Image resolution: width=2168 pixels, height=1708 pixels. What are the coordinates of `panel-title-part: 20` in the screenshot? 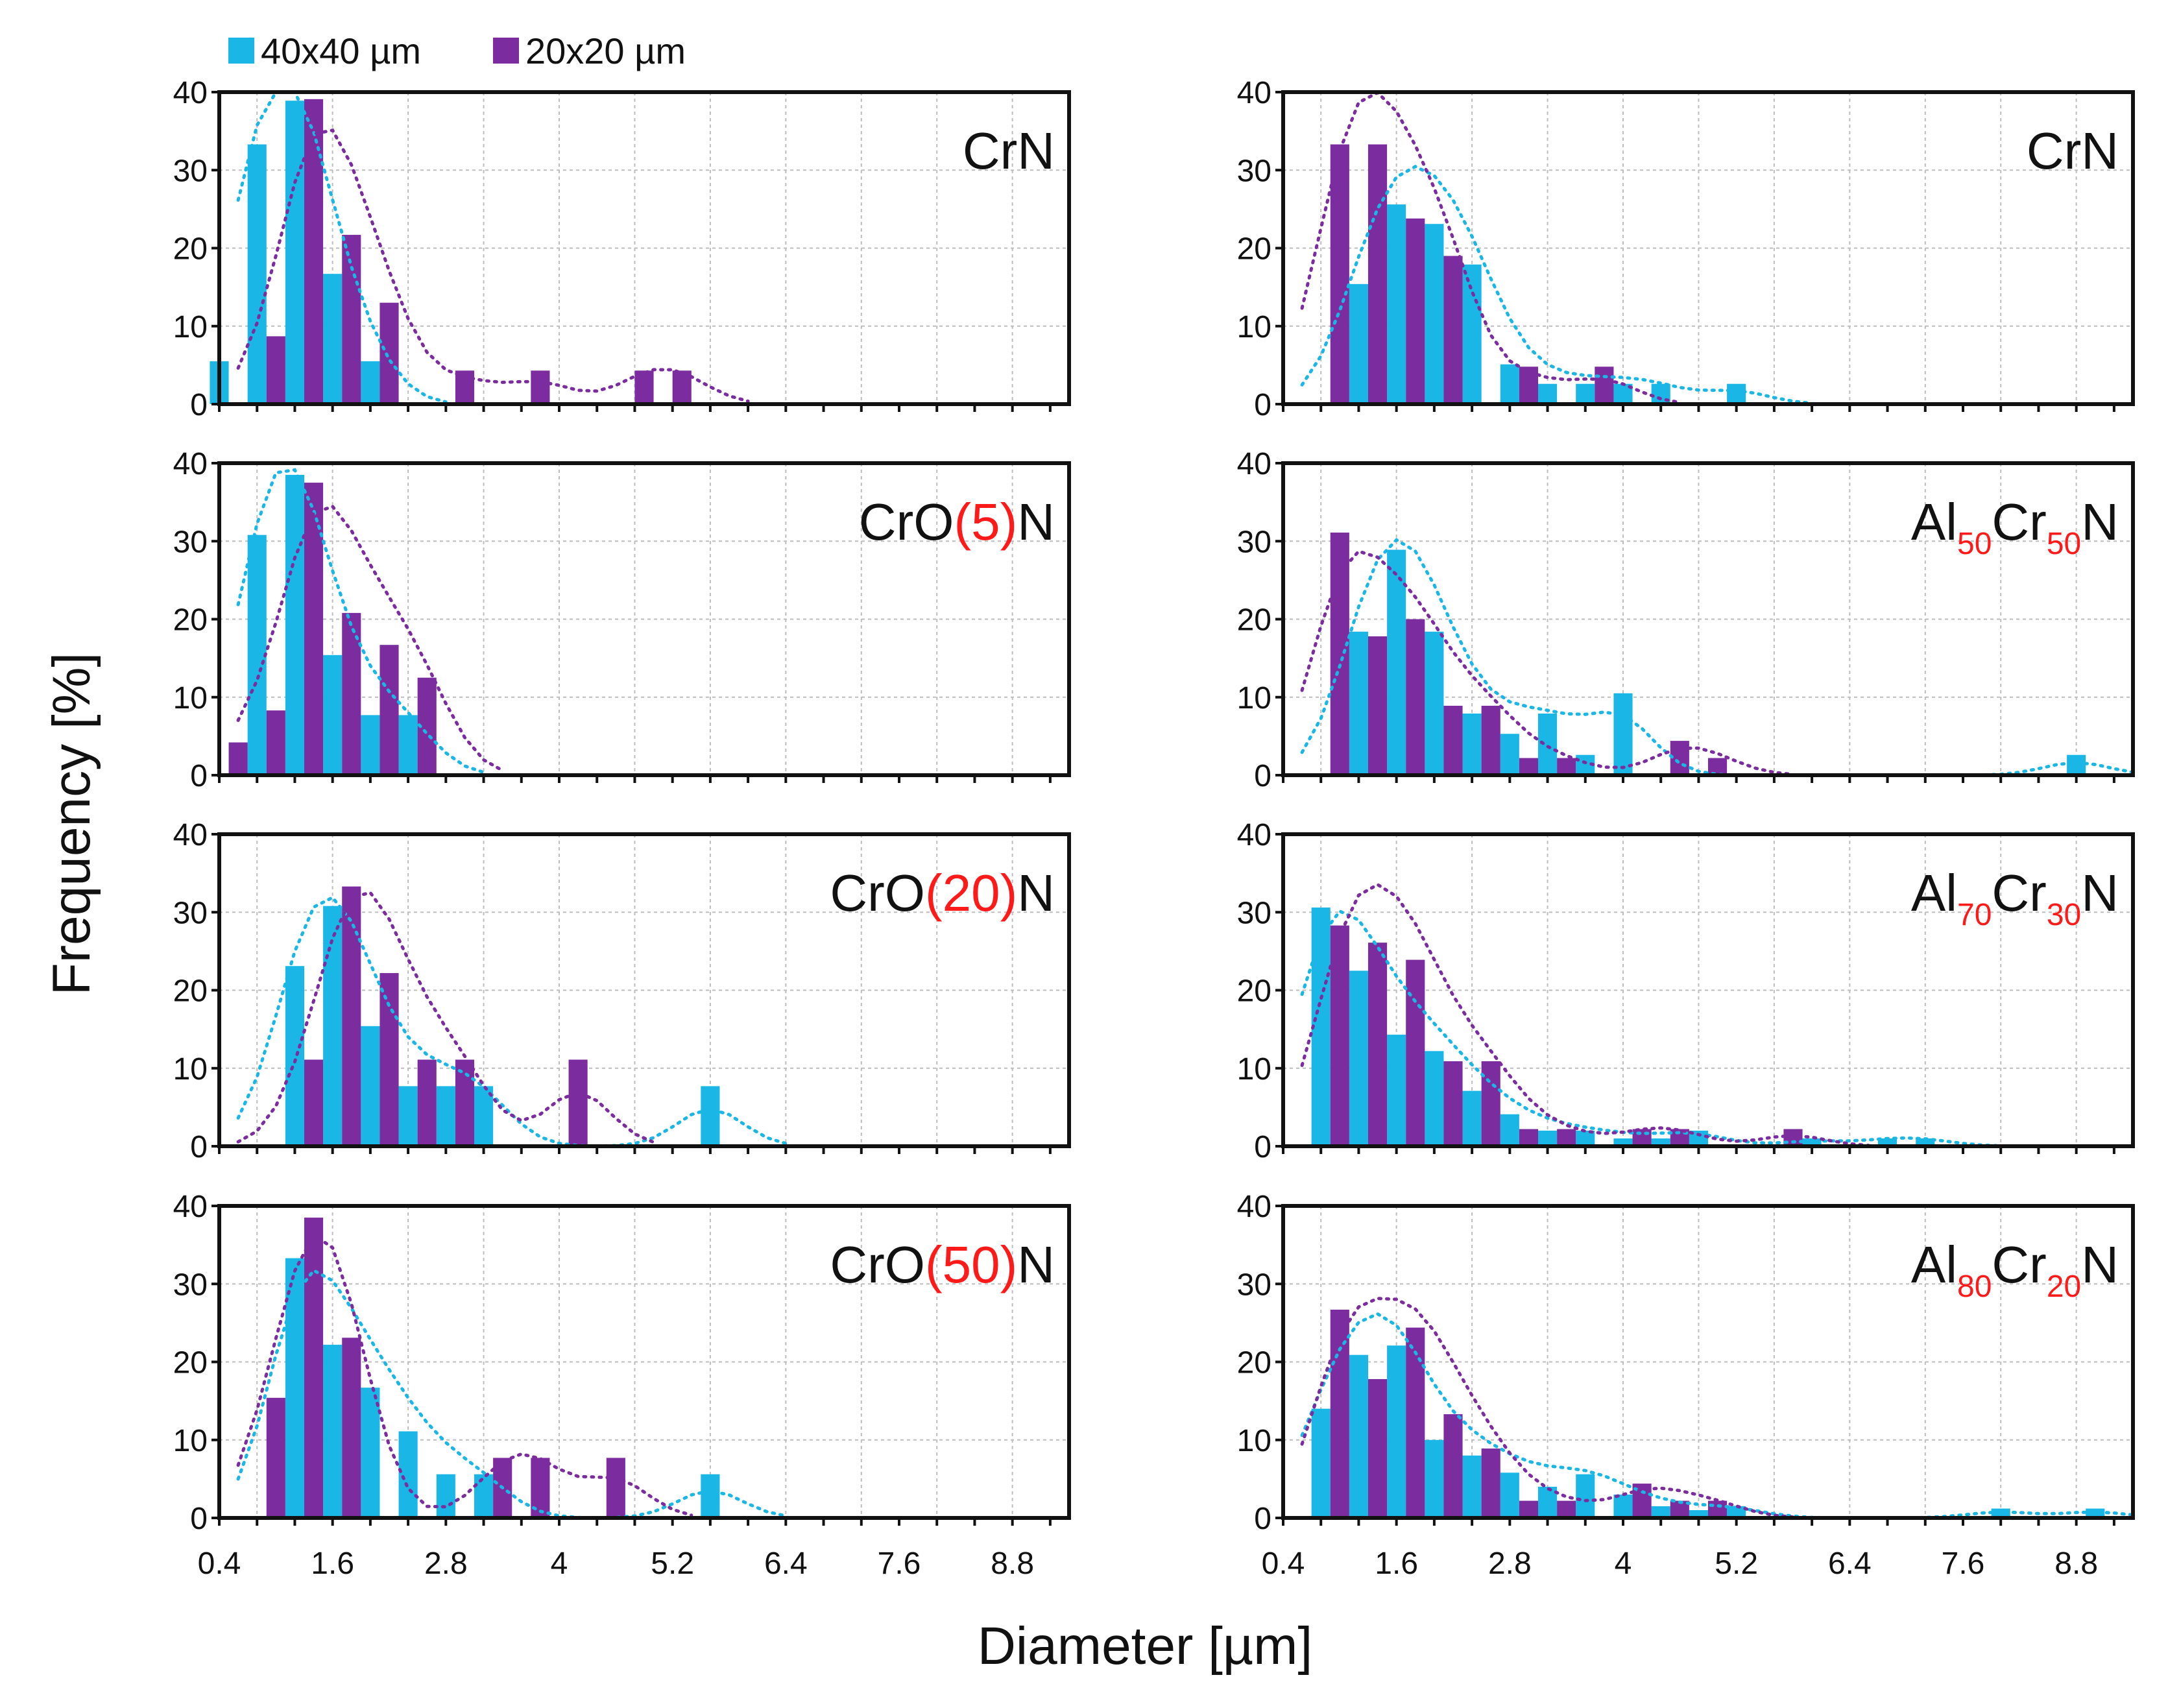 It's located at (2064, 1286).